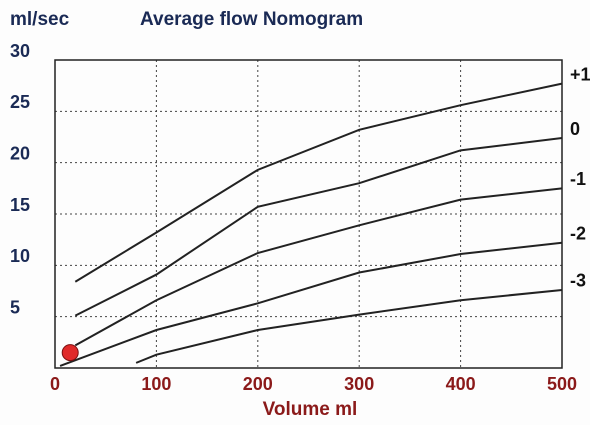 The image size is (590, 425). I want to click on x-tick-label: 200, so click(258, 384).